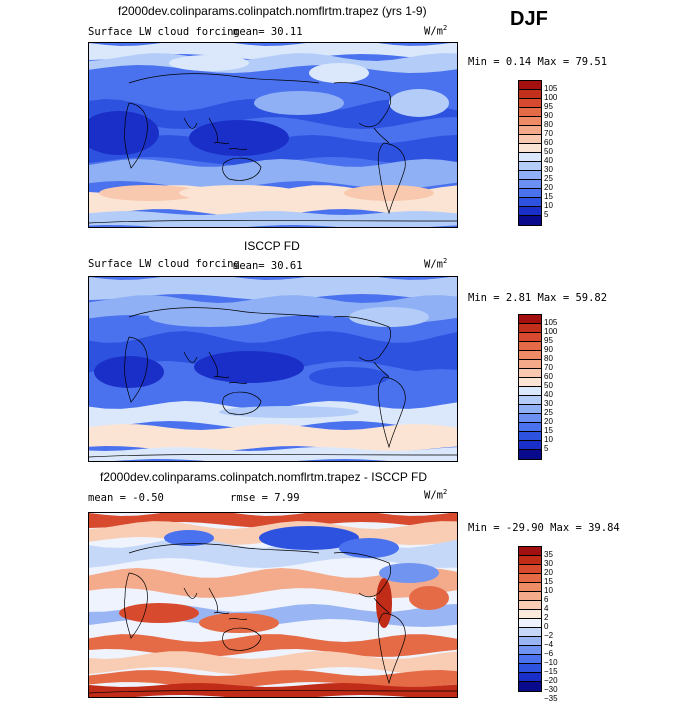 Image resolution: width=700 pixels, height=703 pixels. I want to click on panel1-colorbar-label: 20, so click(548, 187).